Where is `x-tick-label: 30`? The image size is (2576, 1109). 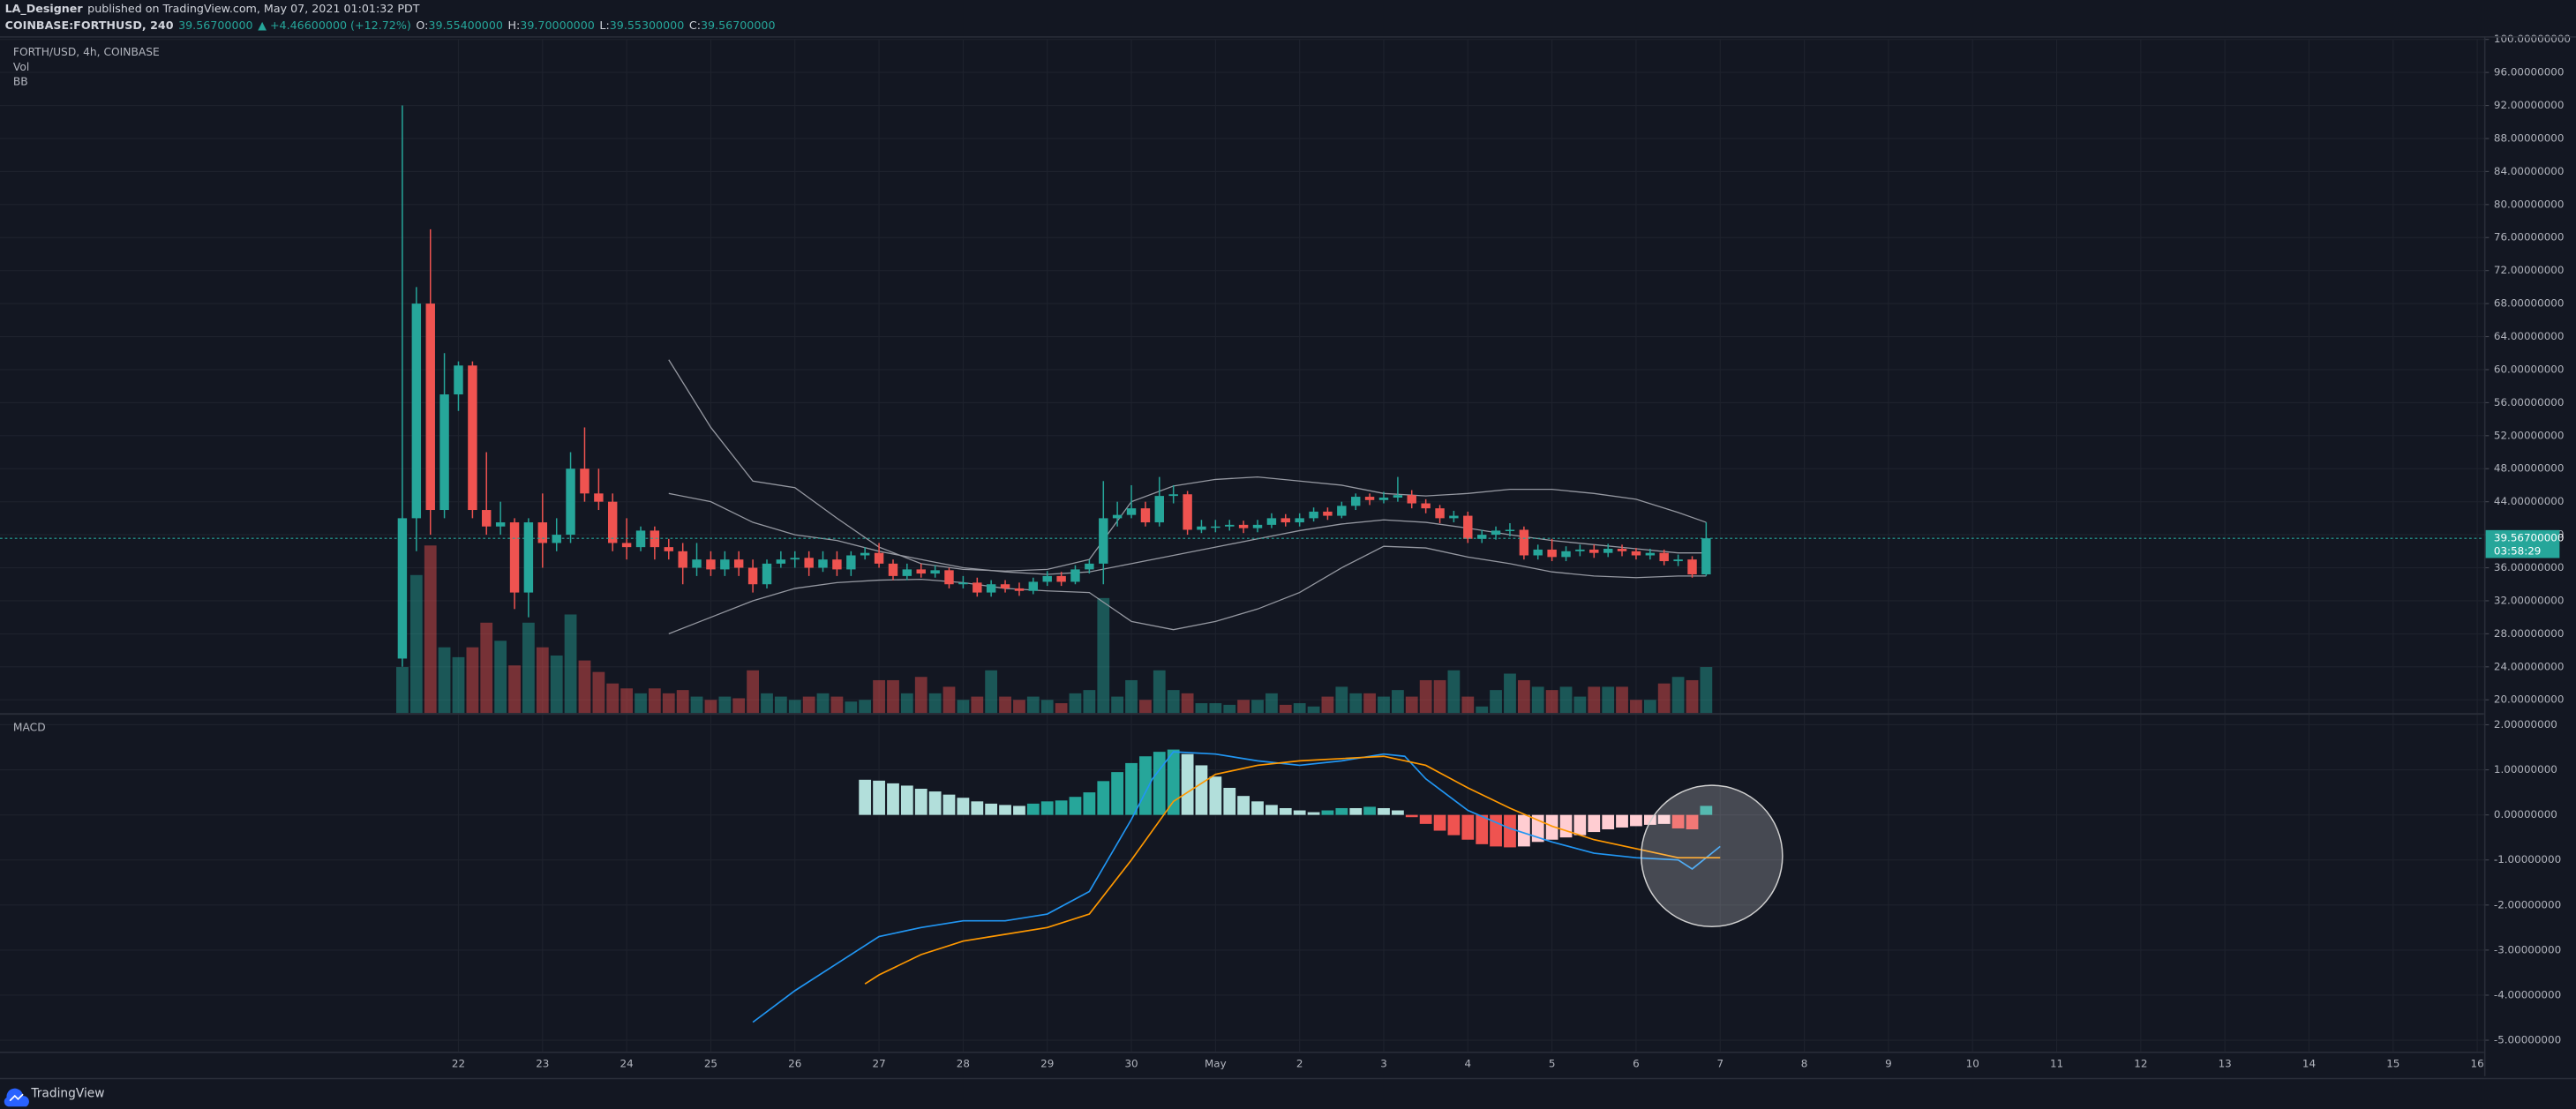
x-tick-label: 30 is located at coordinates (1131, 1063).